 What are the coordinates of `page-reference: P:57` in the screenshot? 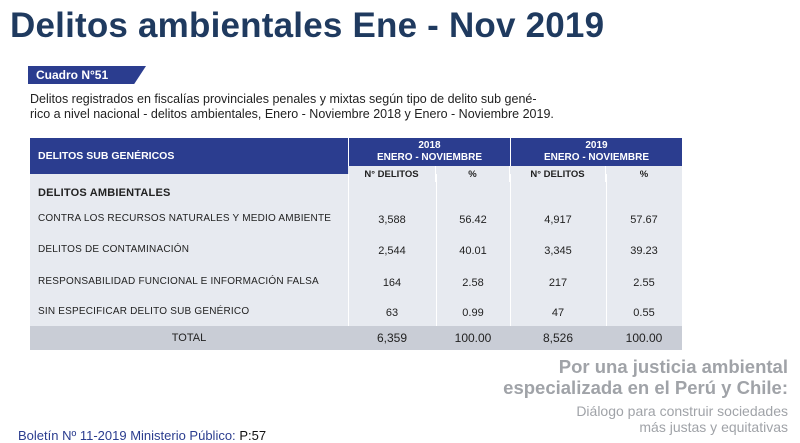 It's located at (253, 435).